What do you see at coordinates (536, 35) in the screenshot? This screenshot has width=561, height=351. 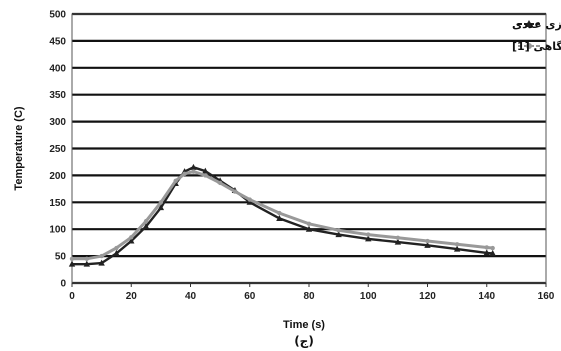 I see `legend: شبیه‌سازی عددی نتایج آزمایشگاهی [1]` at bounding box center [536, 35].